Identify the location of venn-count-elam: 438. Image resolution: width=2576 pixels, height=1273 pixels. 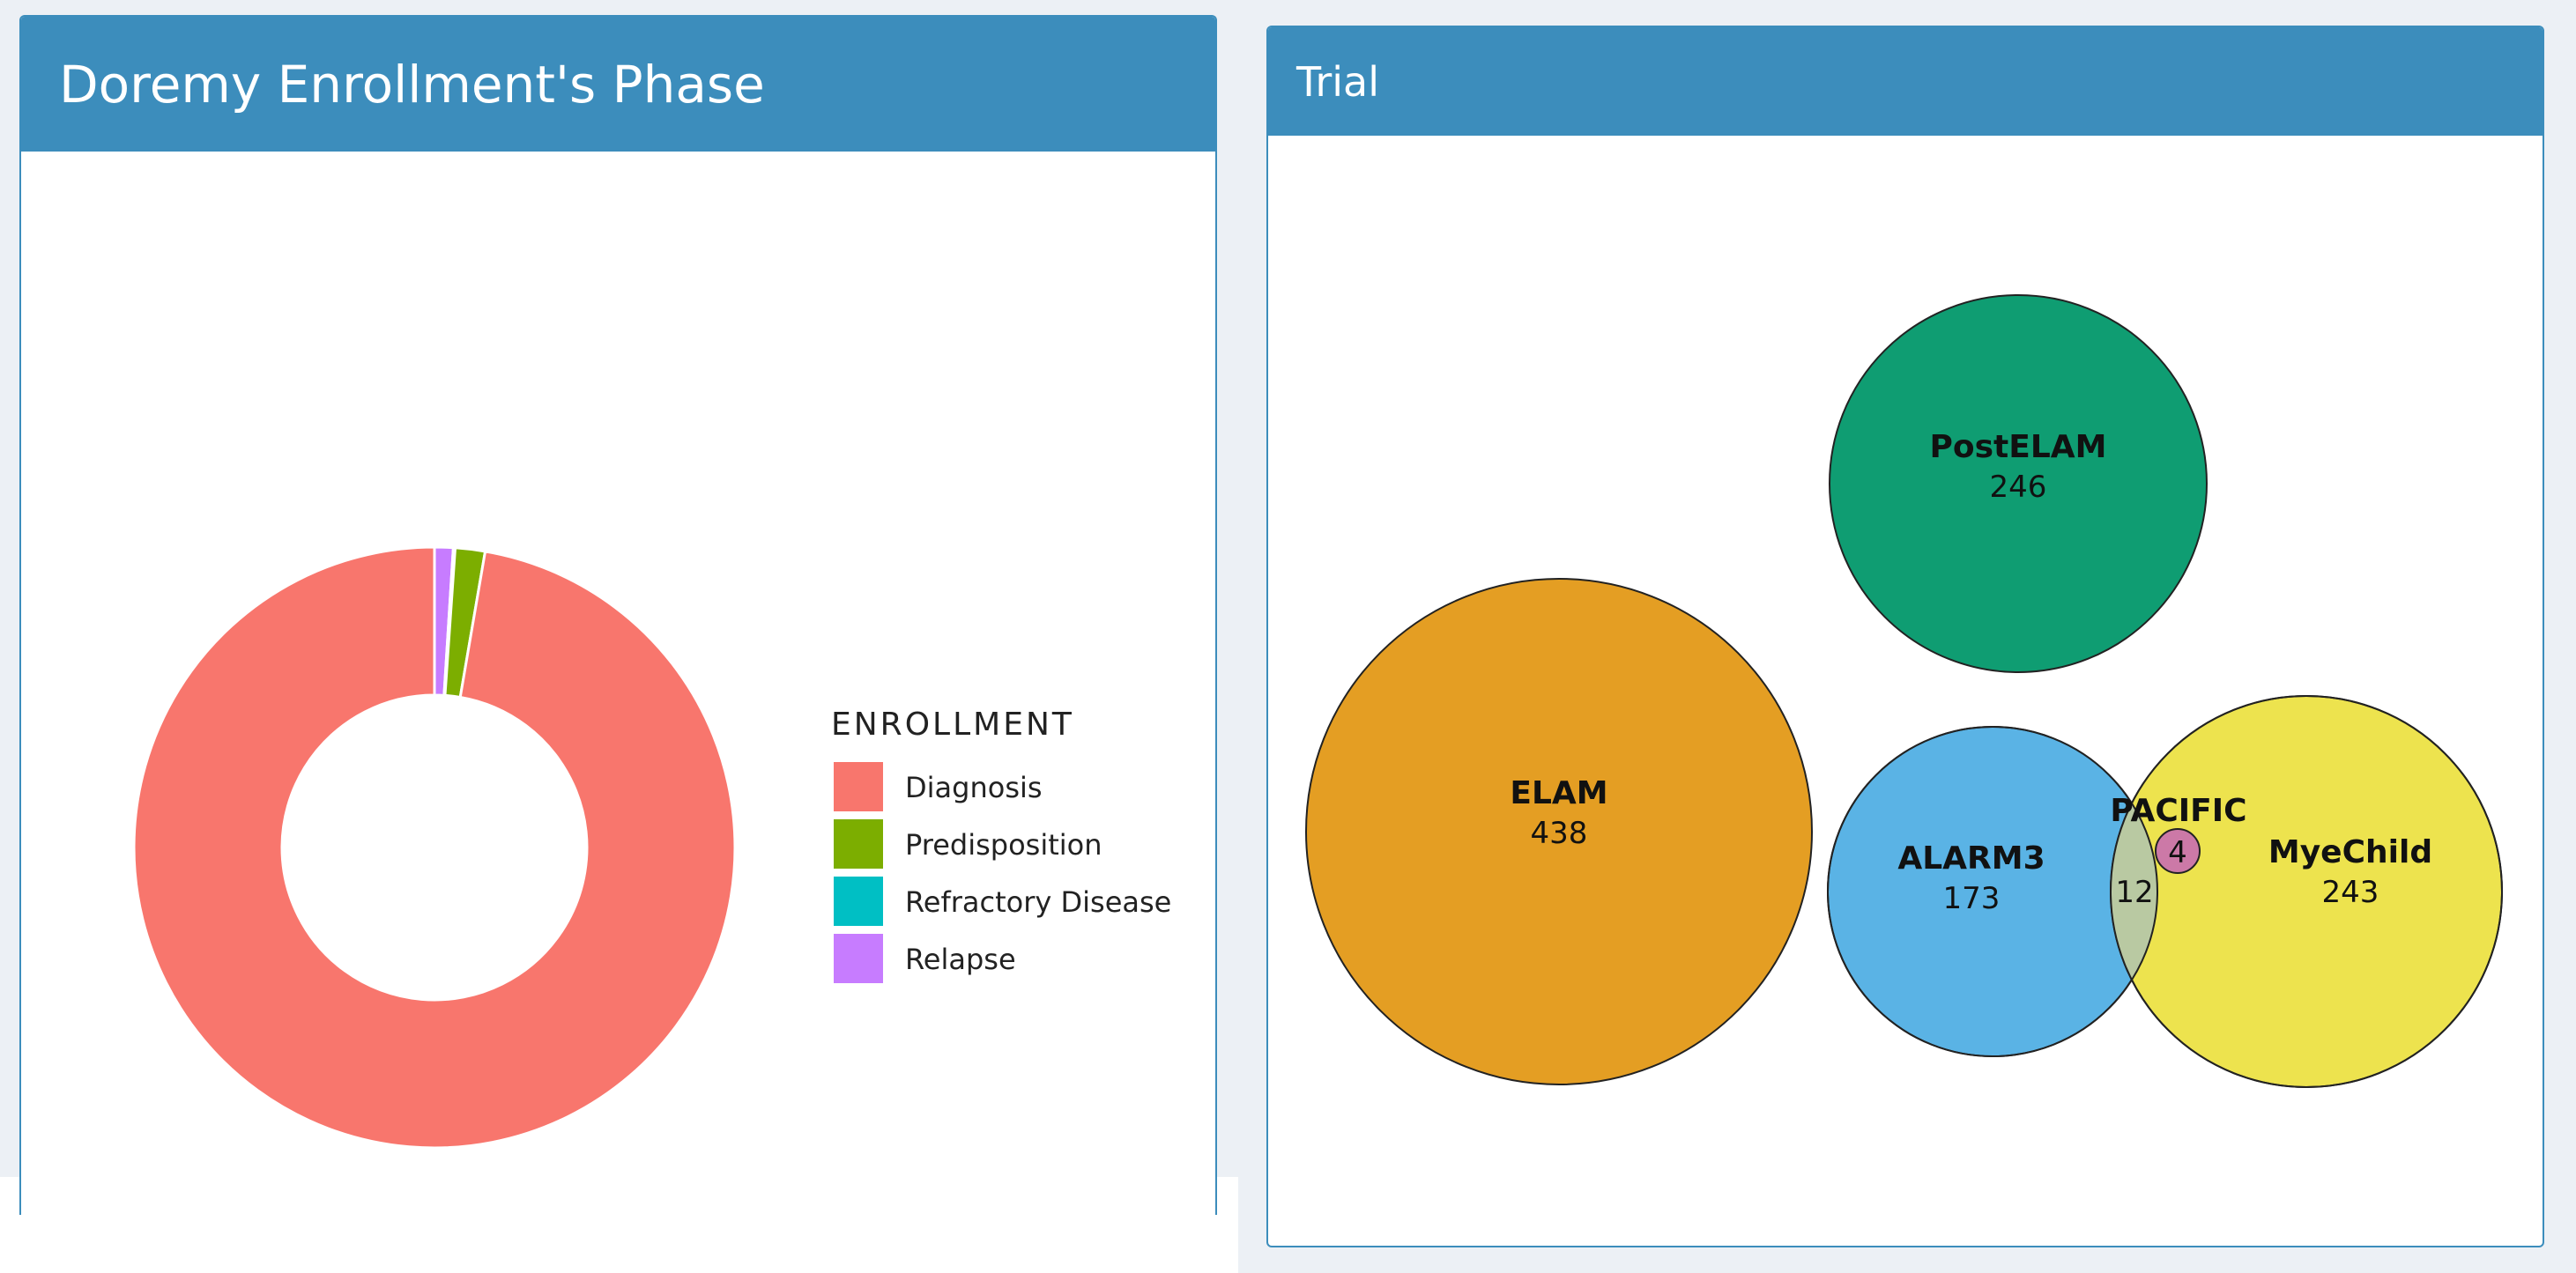
(1559, 833).